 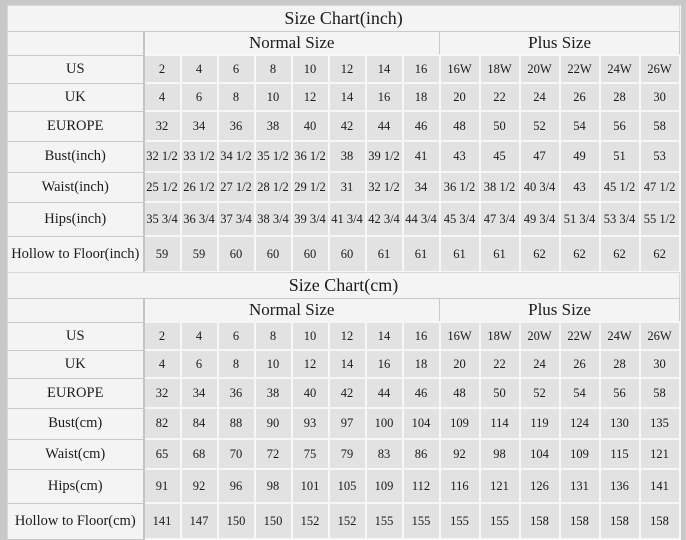 I want to click on table-cell: 72, so click(x=273, y=454).